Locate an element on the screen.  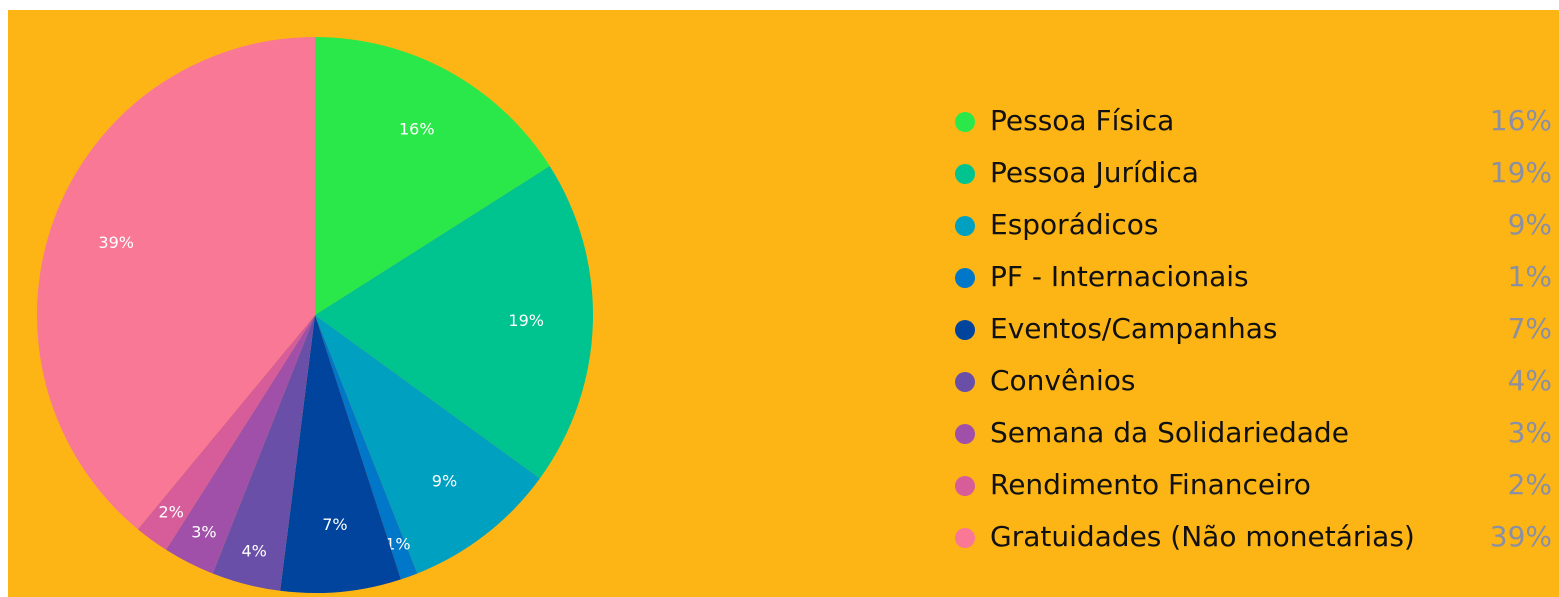
legend-label: Esporádicos is located at coordinates (1074, 224).